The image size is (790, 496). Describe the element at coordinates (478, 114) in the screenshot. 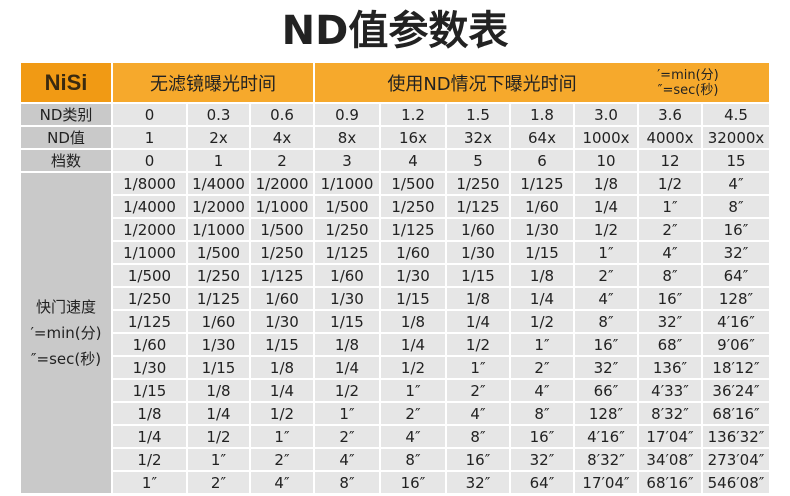

I see `cell: 1.5` at that location.